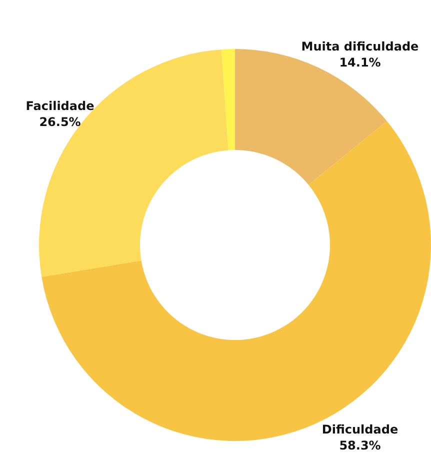  I want to click on data-label: 14.1%, so click(360, 62).